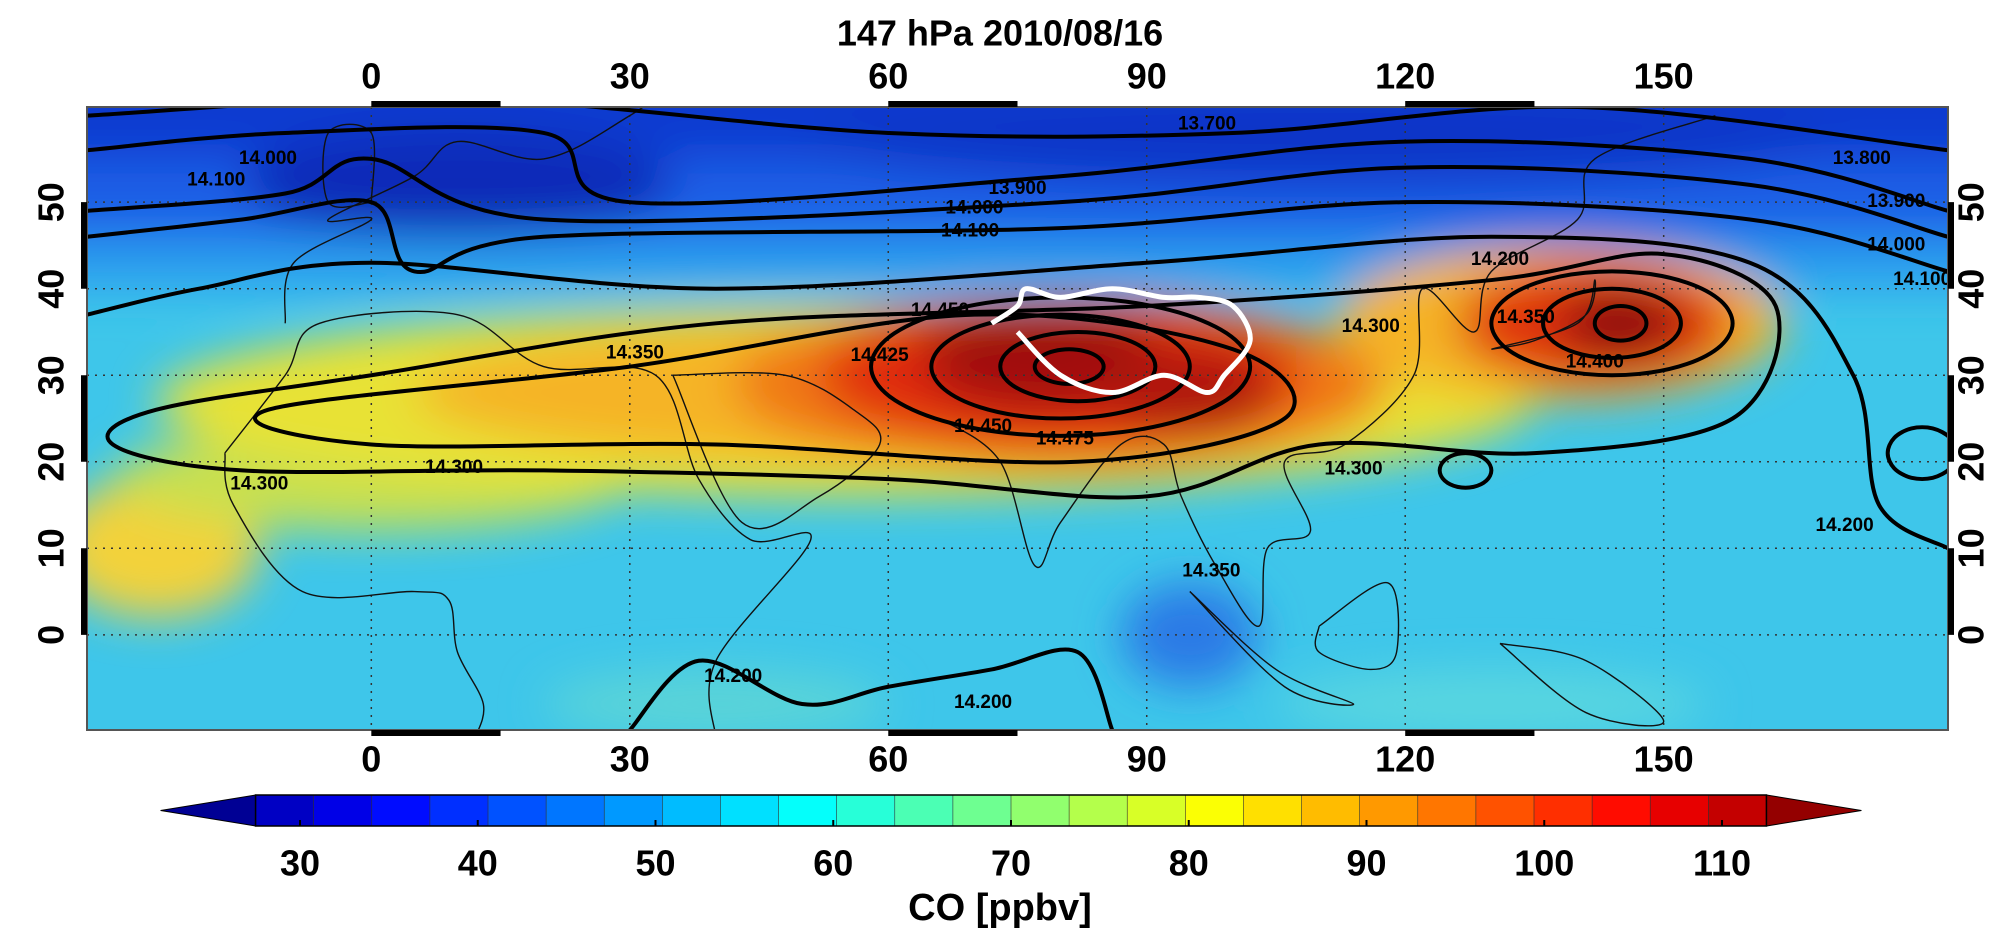 The width and height of the screenshot is (2000, 948). I want to click on colorbar-tick-label: 90, so click(1366, 863).